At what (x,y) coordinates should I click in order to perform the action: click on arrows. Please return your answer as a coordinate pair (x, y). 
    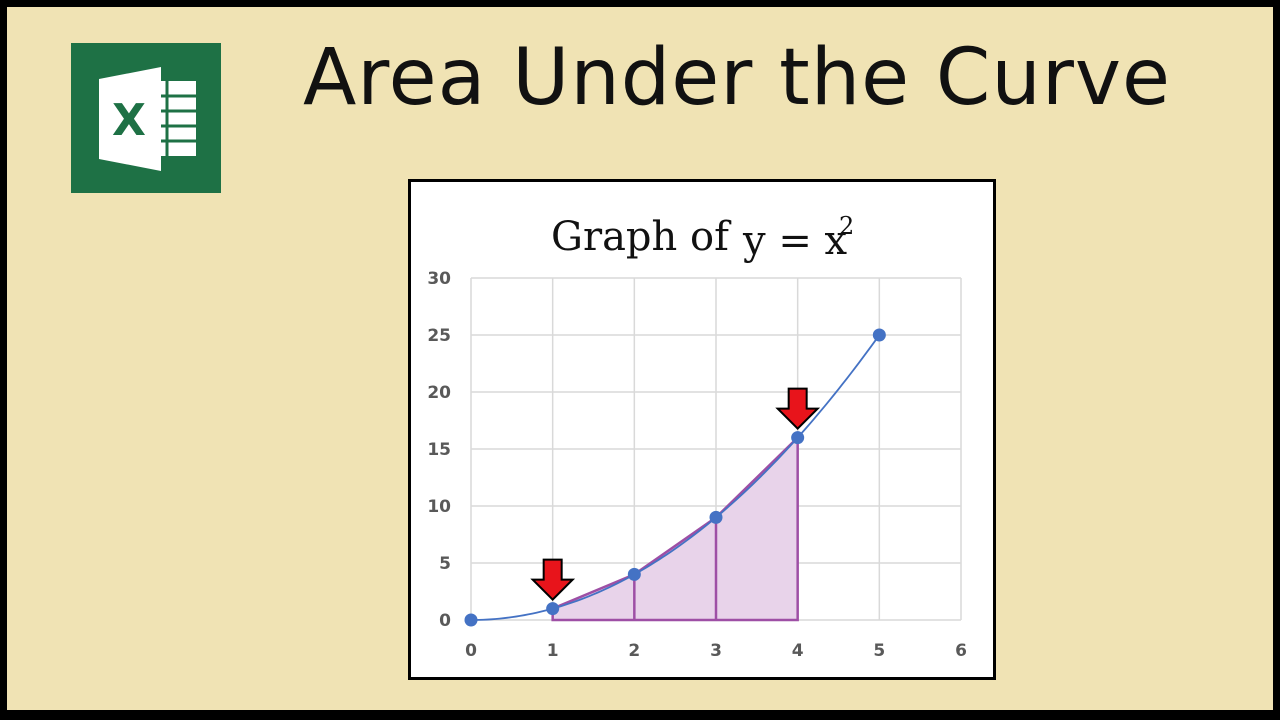
    Looking at the image, I should click on (675, 494).